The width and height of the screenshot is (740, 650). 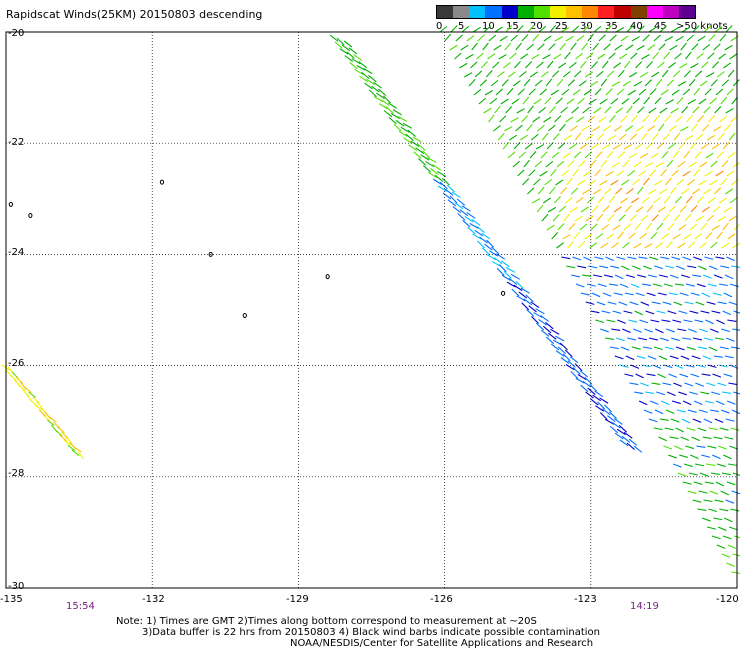 I want to click on legend-label: 0, so click(x=439, y=26).